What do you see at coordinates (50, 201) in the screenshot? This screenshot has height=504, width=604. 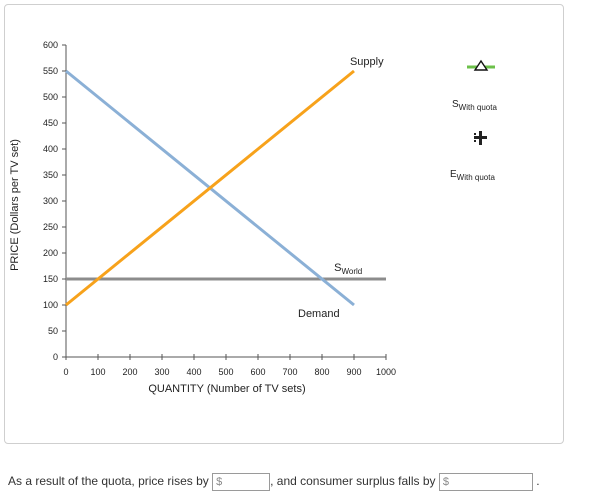 I see `y-tick-label: 300` at bounding box center [50, 201].